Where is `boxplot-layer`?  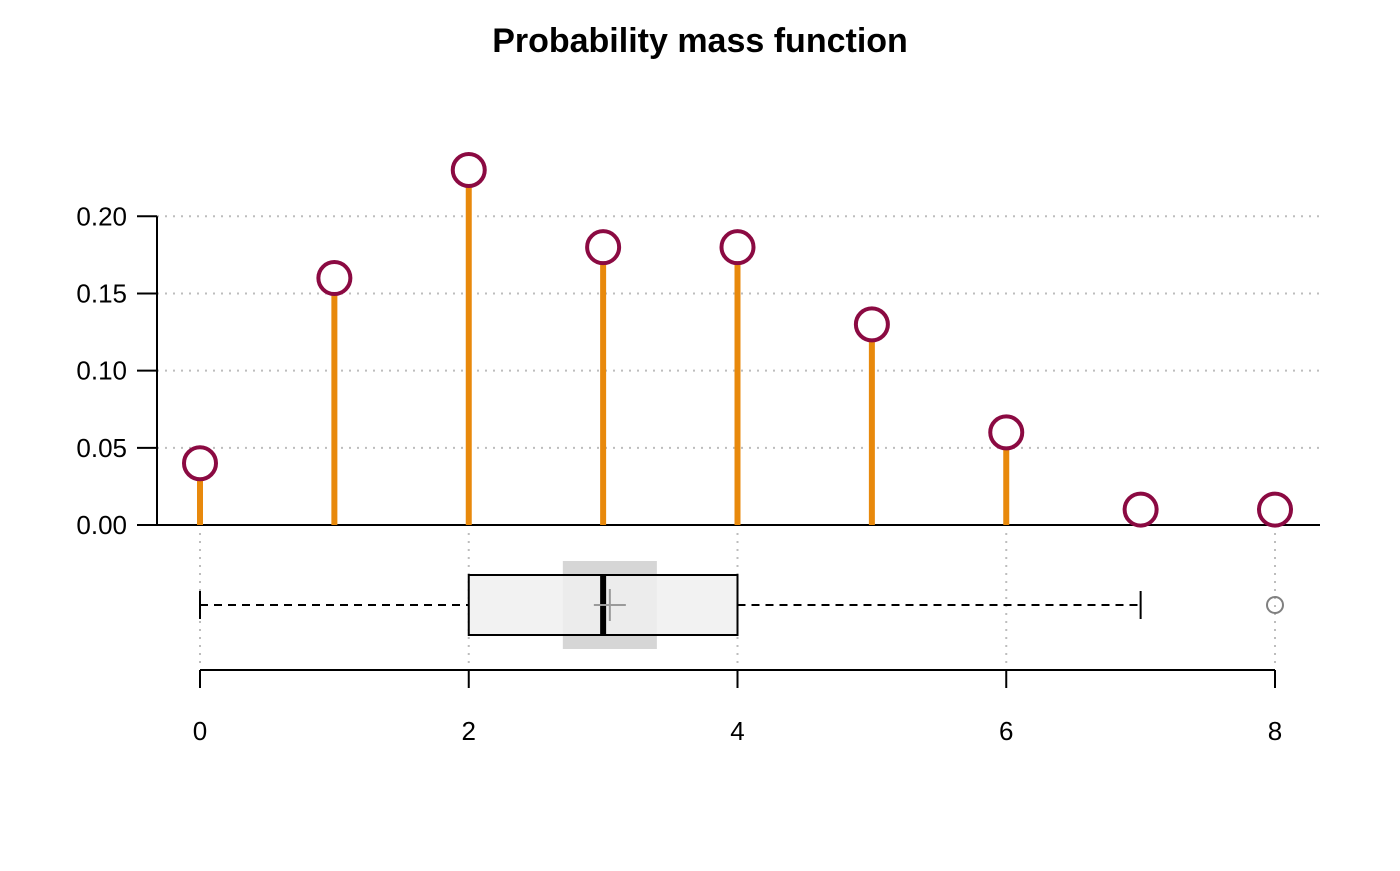
boxplot-layer is located at coordinates (741, 605).